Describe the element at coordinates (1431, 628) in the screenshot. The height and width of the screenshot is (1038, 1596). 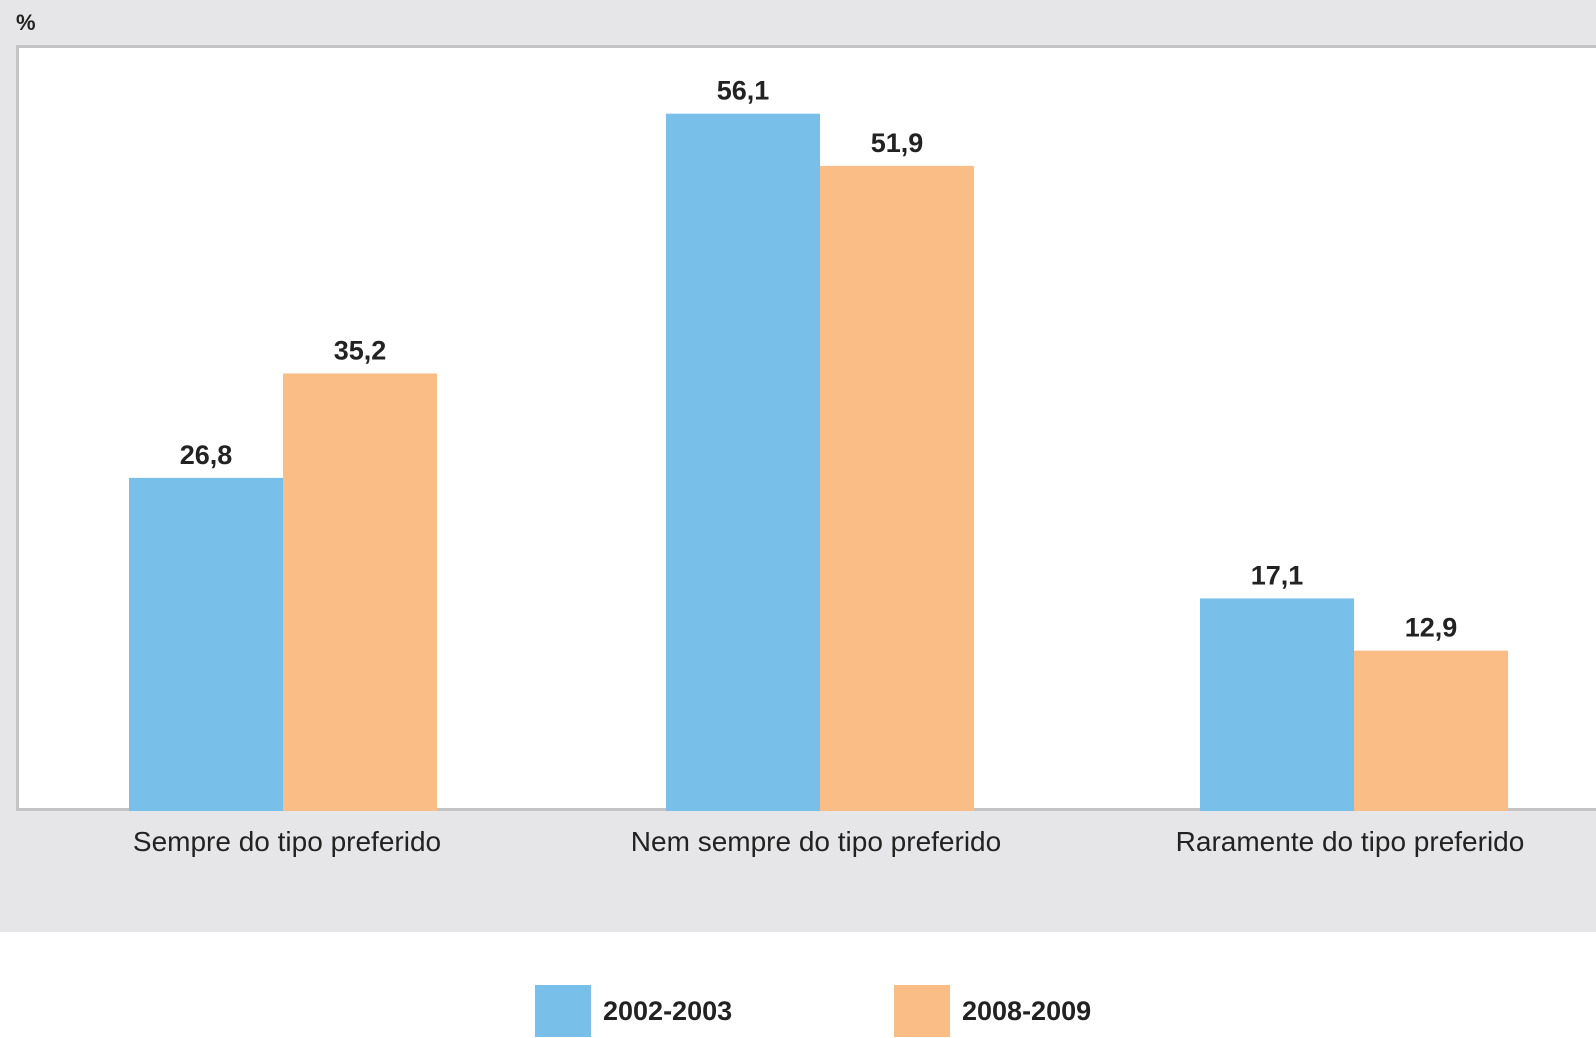
I see `data-label-2-3: 12,9` at that location.